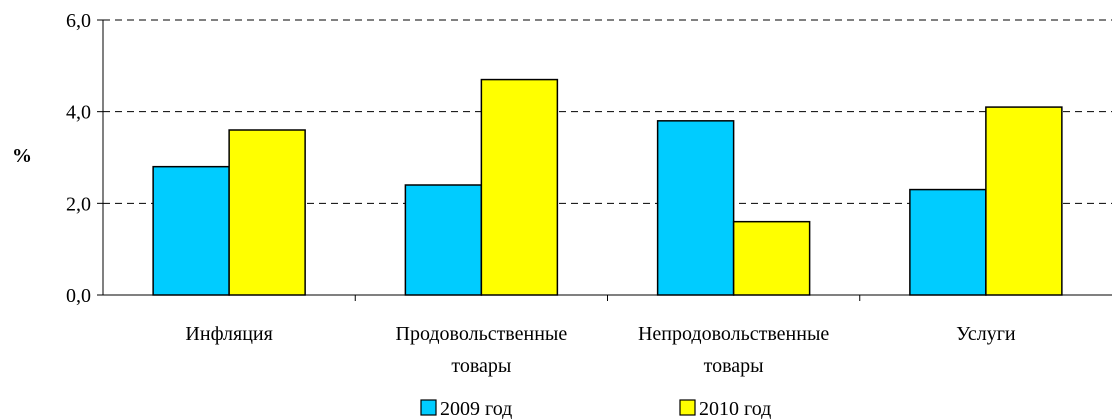 Image resolution: width=1120 pixels, height=419 pixels. I want to click on y-axis-label: %, so click(22, 156).